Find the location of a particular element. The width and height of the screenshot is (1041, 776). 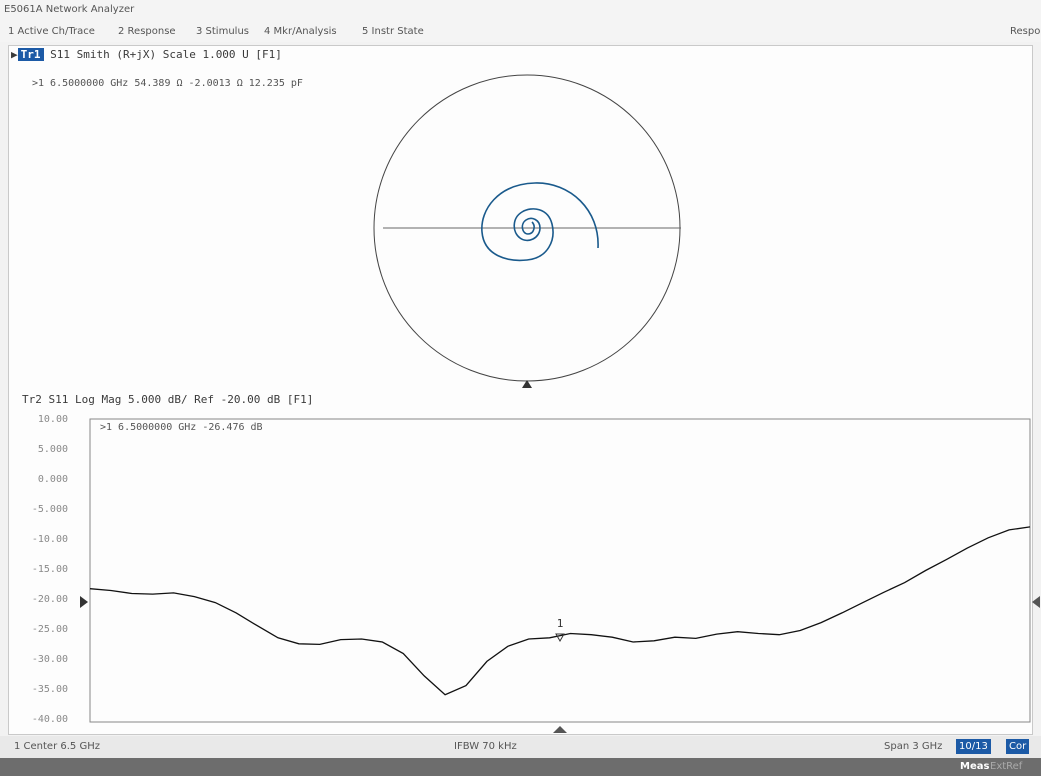

status-ifbw: IFBW 70 kHz is located at coordinates (485, 746).